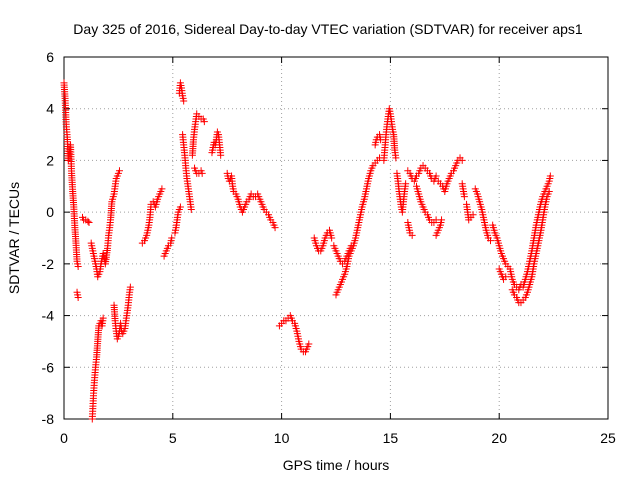  I want to click on x-tick-label: 0, so click(64, 438).